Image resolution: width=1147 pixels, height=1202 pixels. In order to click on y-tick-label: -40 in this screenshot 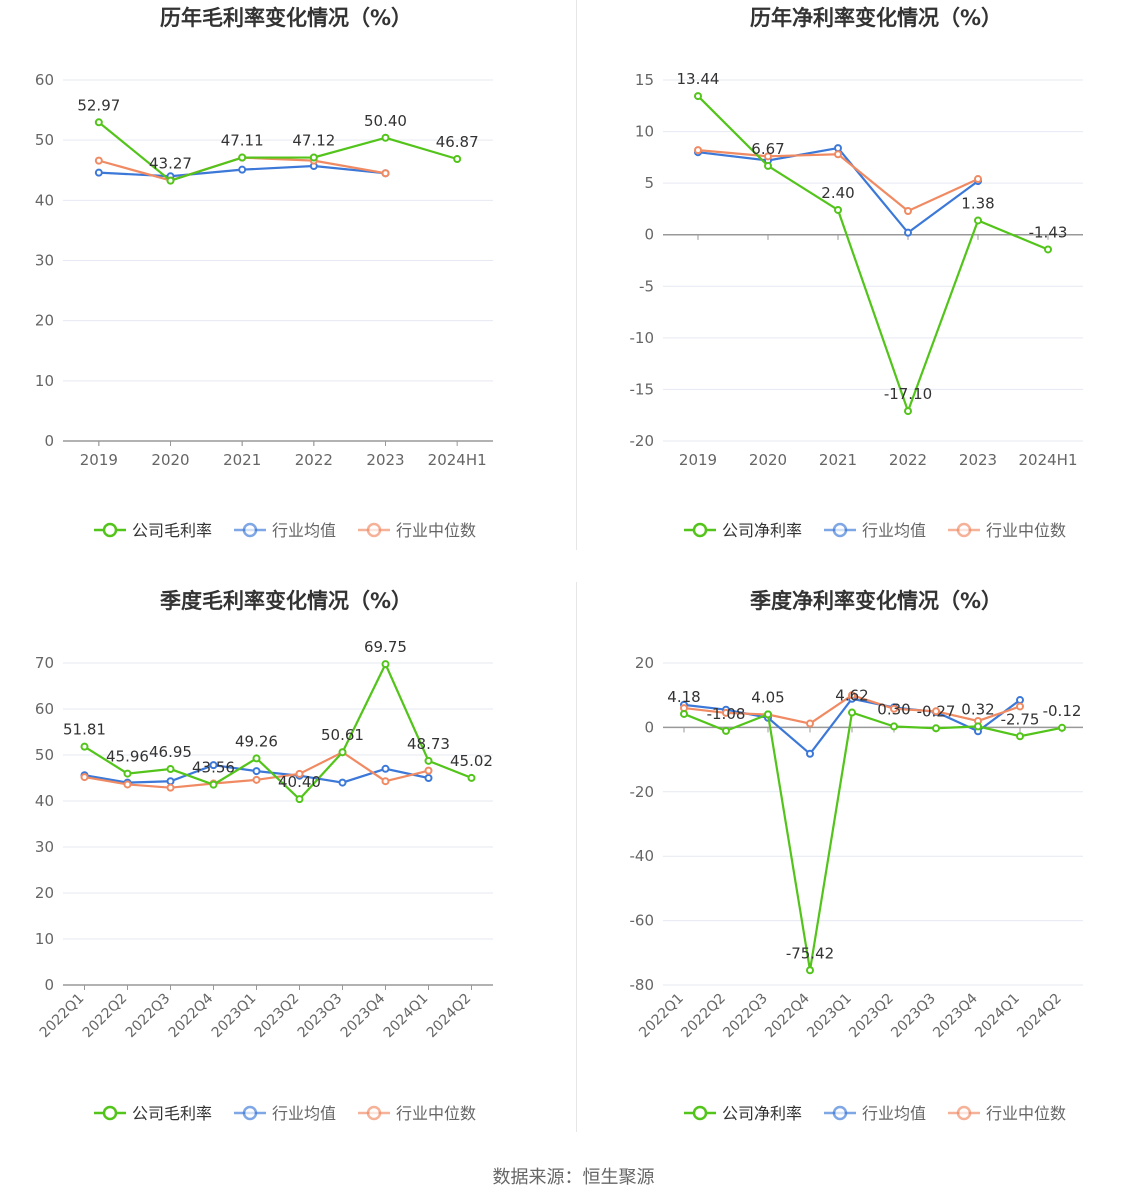, I will do `click(642, 856)`.